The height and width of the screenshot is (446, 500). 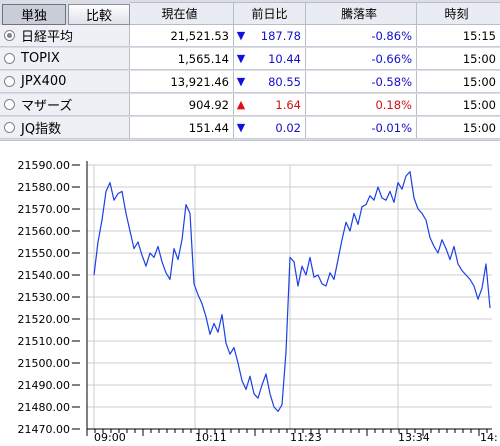 I want to click on index-name: JQ指数, so click(x=41, y=129).